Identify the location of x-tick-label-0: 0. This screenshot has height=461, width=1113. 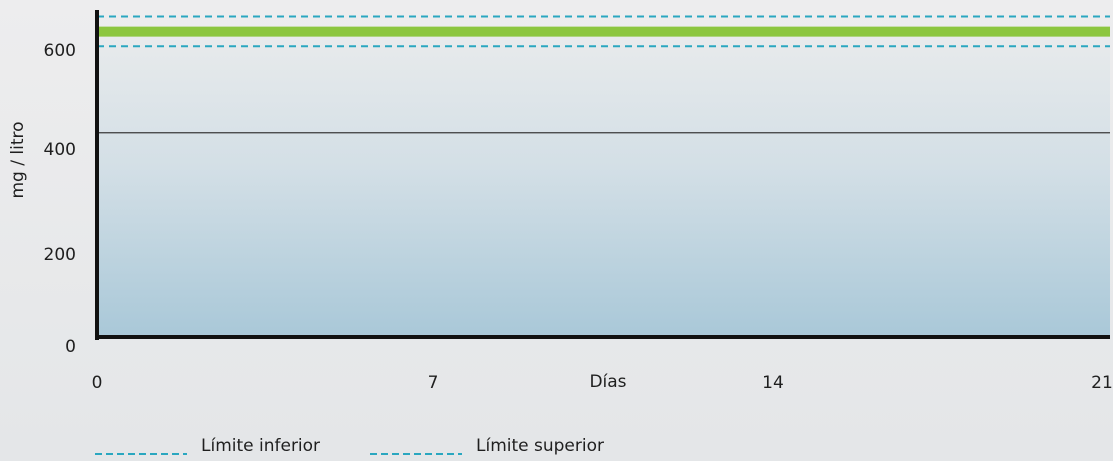
(97, 383).